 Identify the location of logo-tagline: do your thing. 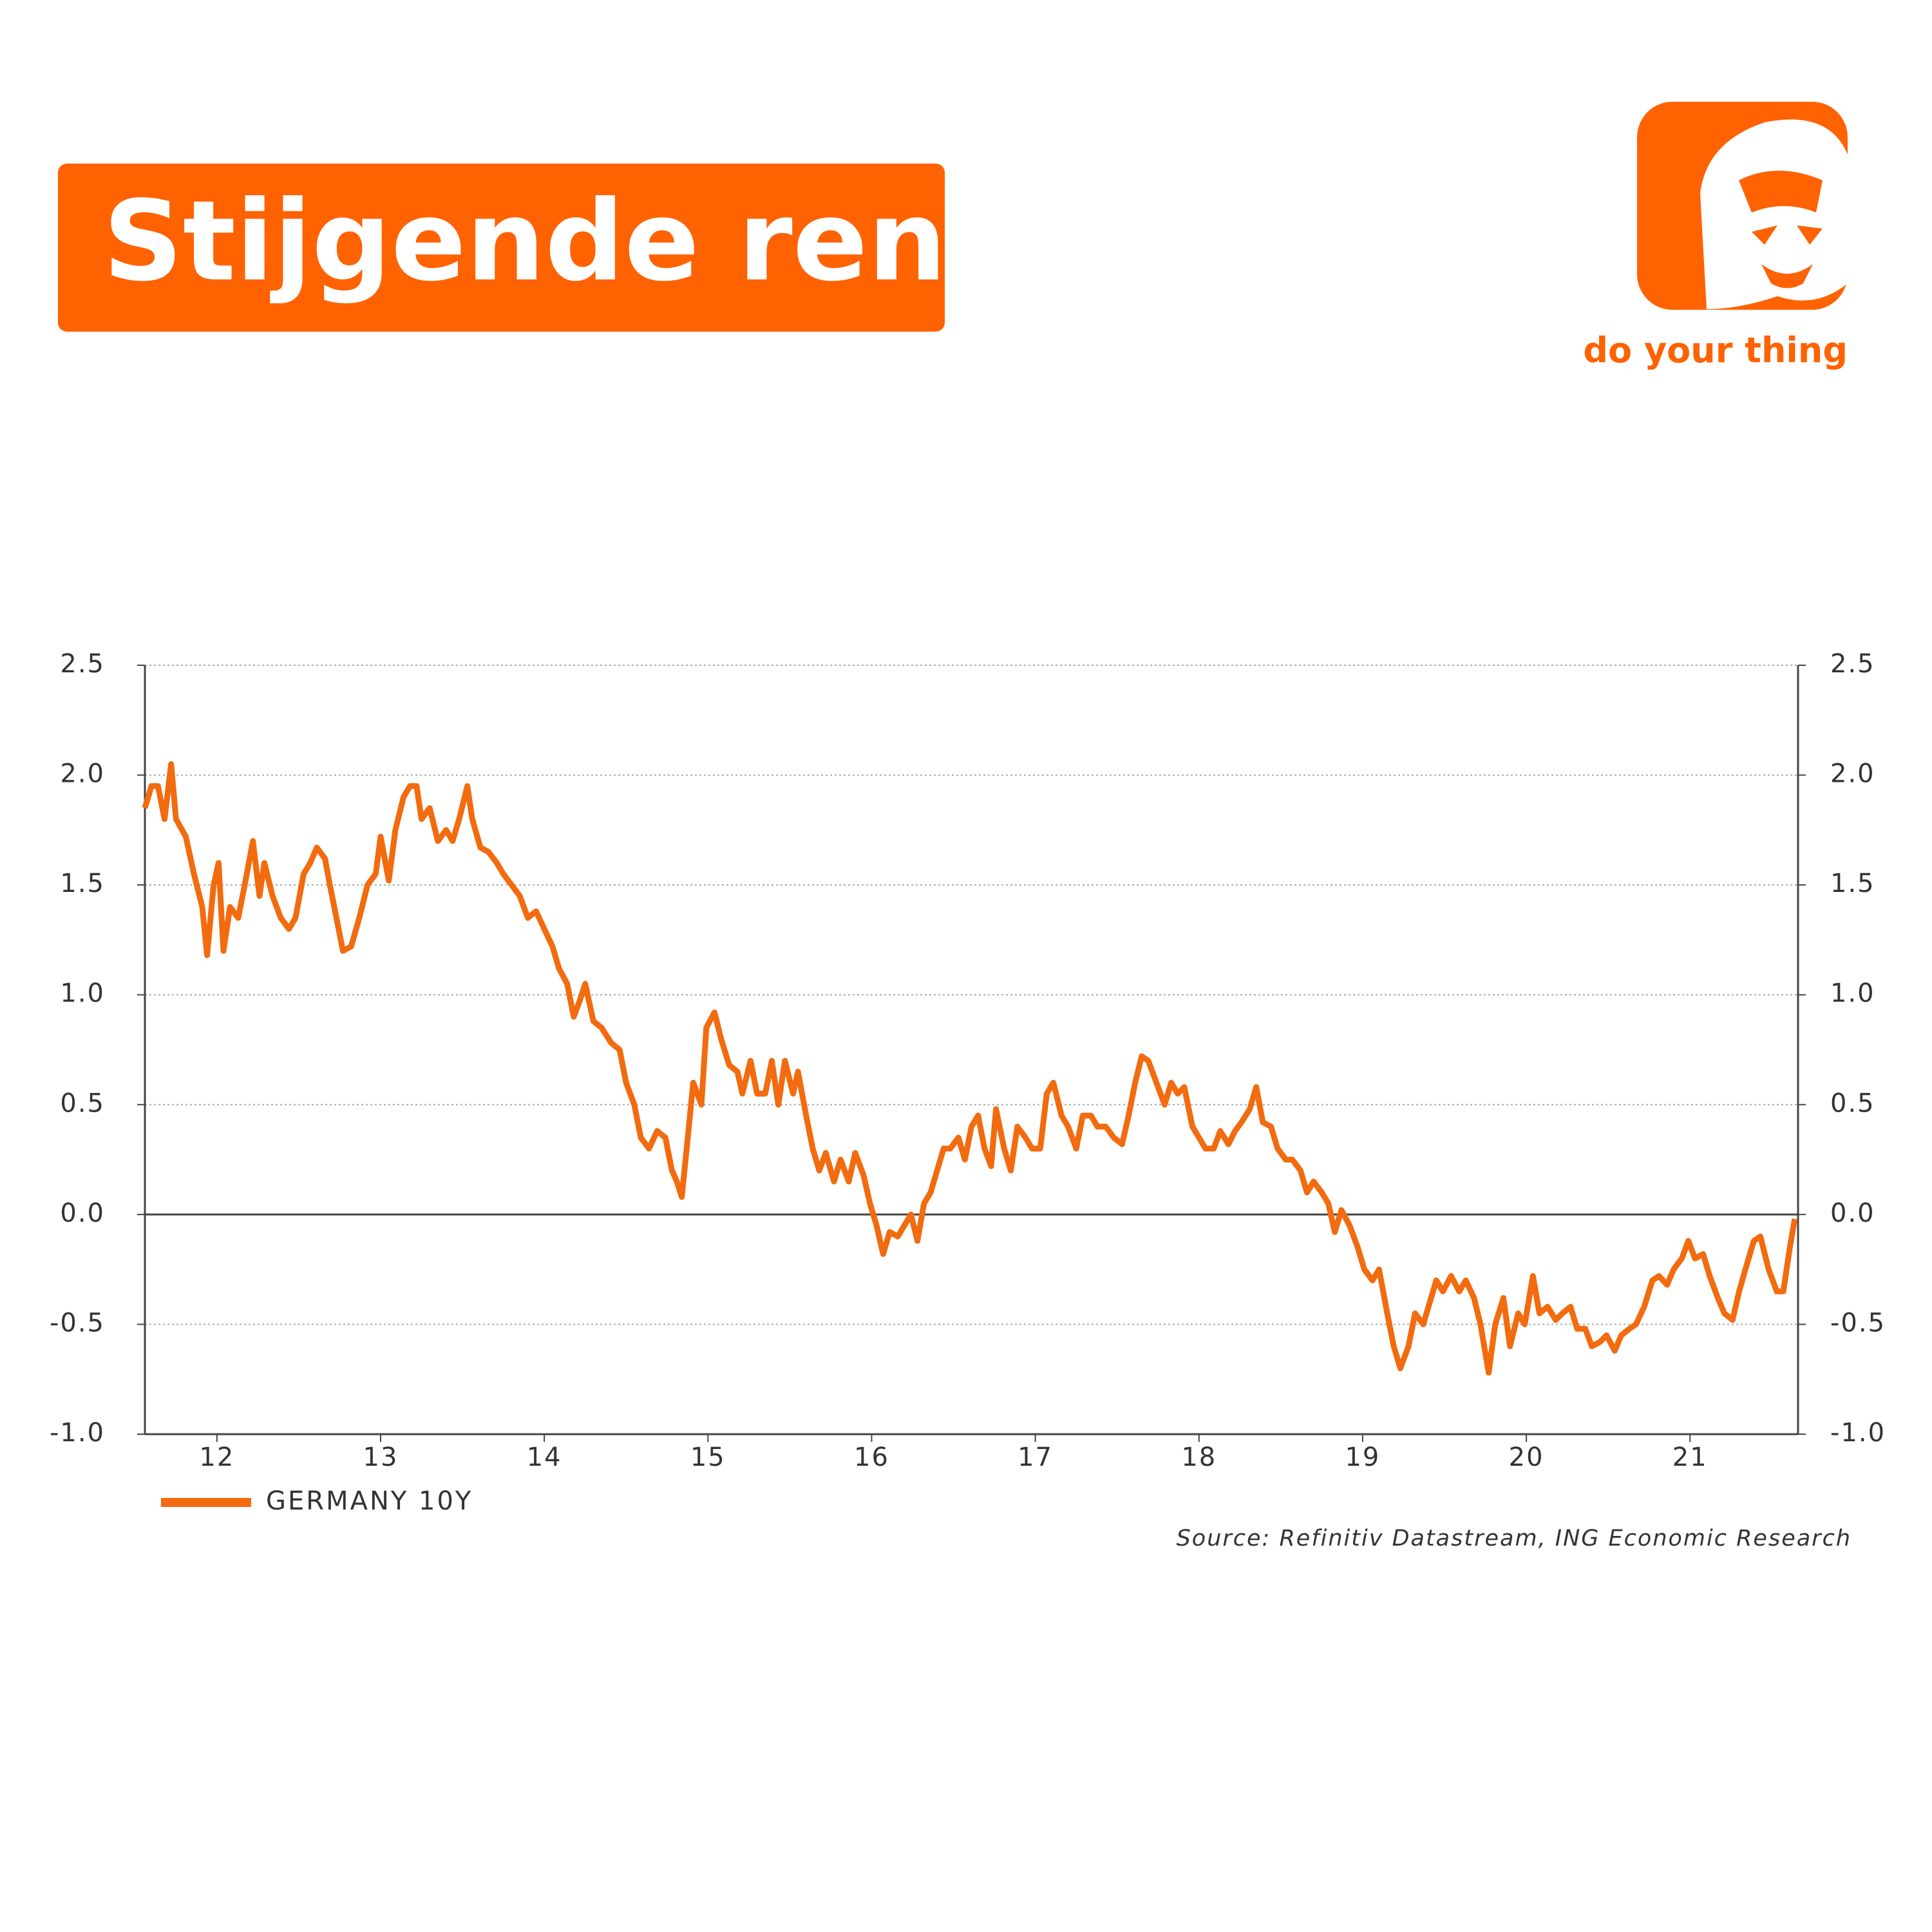
(1715, 350).